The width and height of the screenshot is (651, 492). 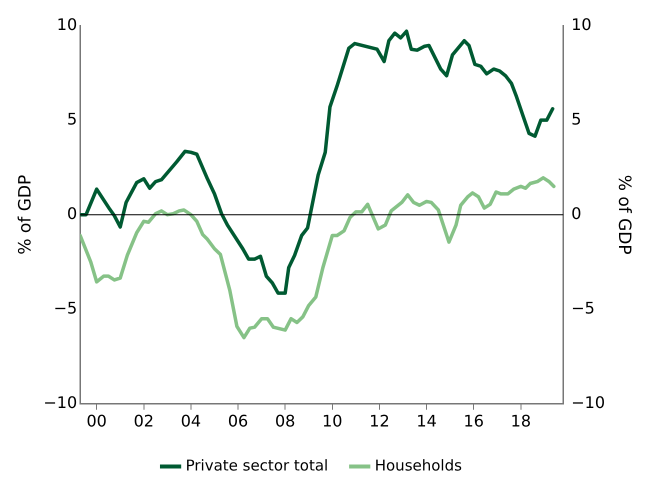 What do you see at coordinates (67, 24) in the screenshot?
I see `y-tick-label: 10` at bounding box center [67, 24].